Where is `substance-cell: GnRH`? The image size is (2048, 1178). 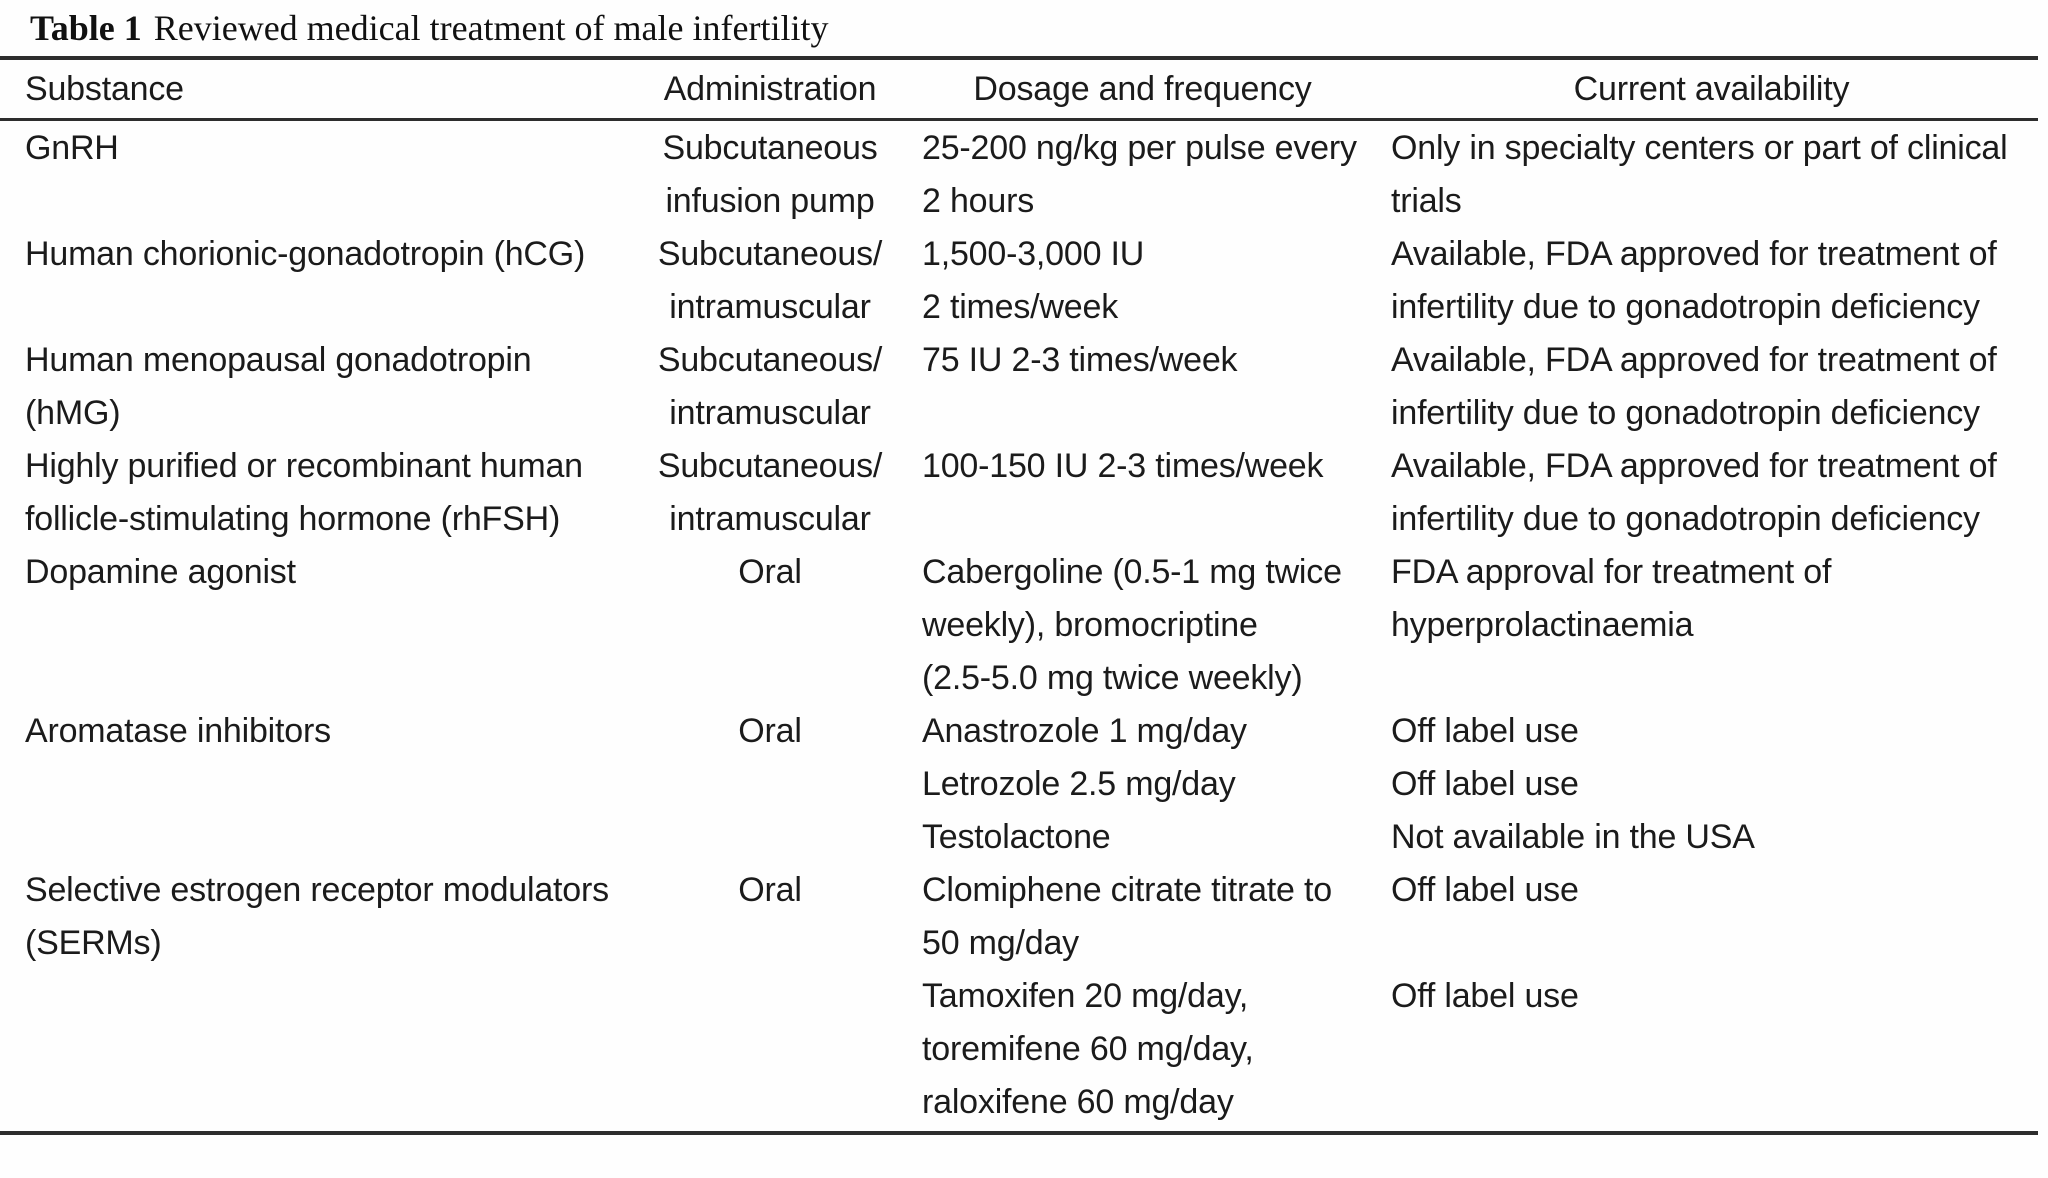 substance-cell: GnRH is located at coordinates (320, 175).